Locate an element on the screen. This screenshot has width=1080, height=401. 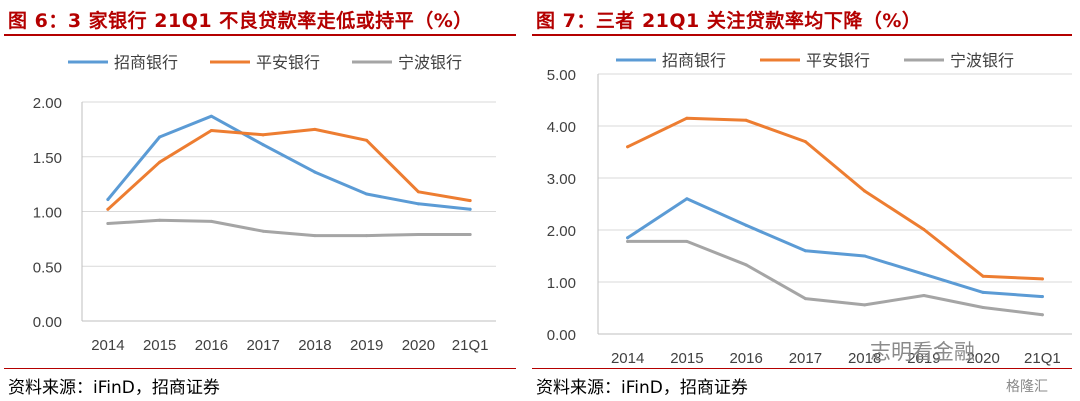
watermark-logo-text: 格隆汇 is located at coordinates (1027, 387).